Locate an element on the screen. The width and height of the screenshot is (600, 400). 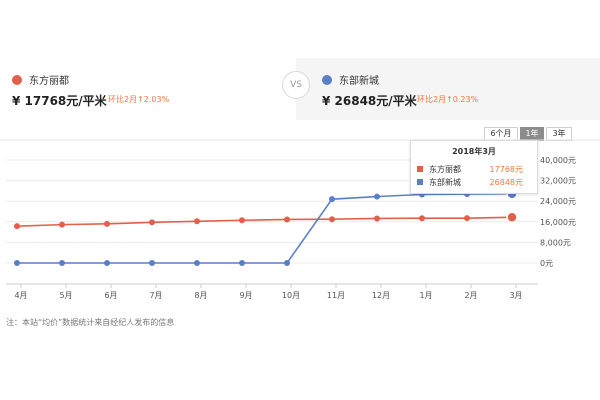
x-tick-label: 8月 is located at coordinates (200, 295).